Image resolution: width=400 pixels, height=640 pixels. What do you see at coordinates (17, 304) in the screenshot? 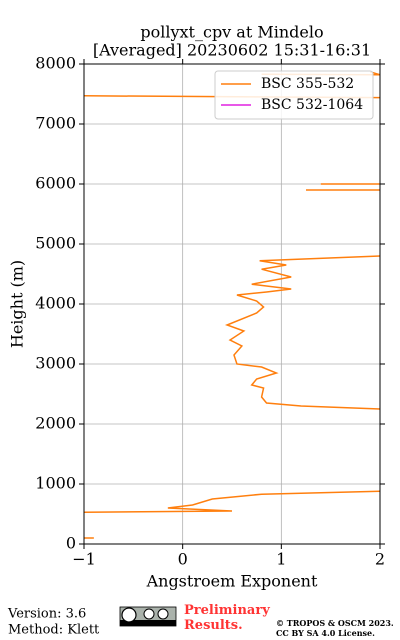
I see `y-axis-label: Height (m)` at bounding box center [17, 304].